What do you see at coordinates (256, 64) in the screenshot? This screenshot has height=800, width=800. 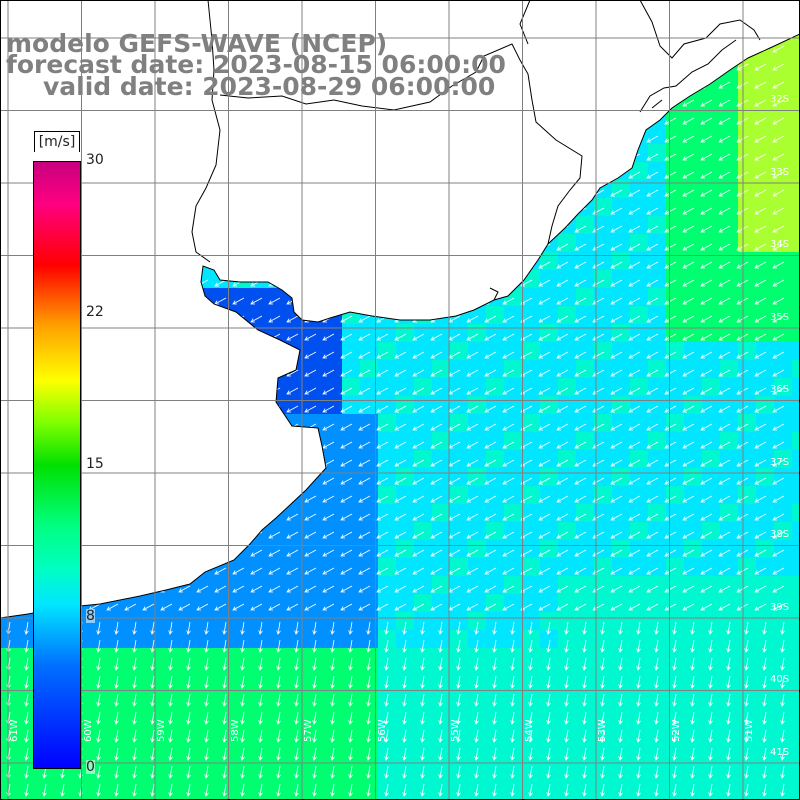 I see `forecast-date: forecast date: 2023-08-15 06:00:00` at bounding box center [256, 64].